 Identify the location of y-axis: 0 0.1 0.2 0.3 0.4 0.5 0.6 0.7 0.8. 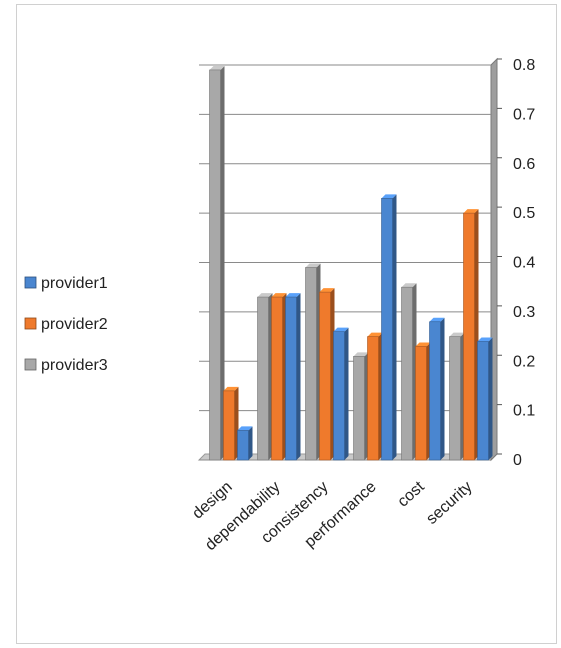
(516, 263).